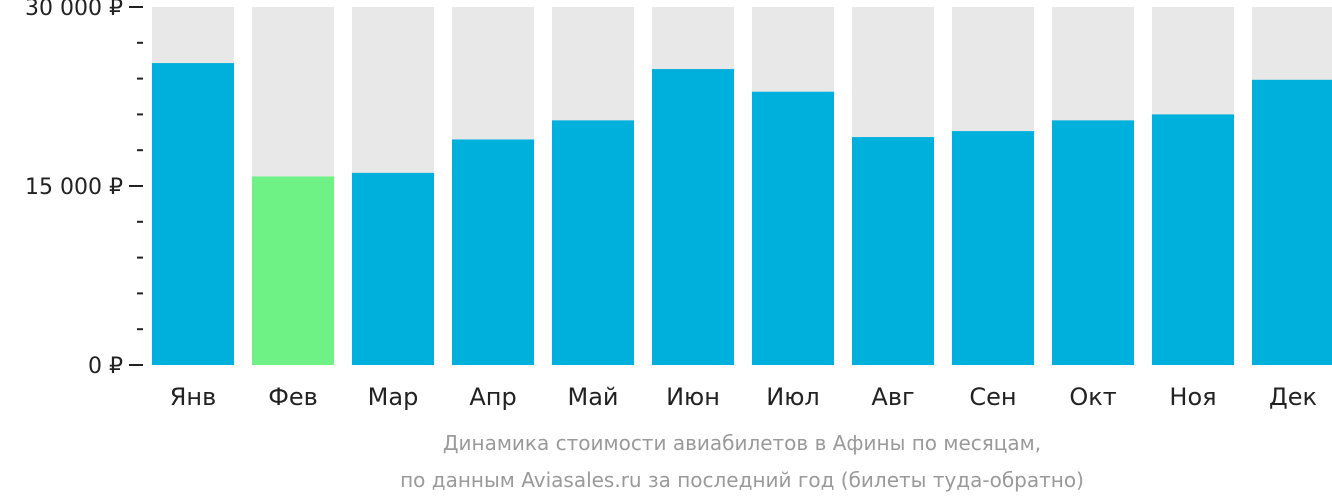  Describe the element at coordinates (793, 397) in the screenshot. I see `x-tick-label: Июл` at that location.